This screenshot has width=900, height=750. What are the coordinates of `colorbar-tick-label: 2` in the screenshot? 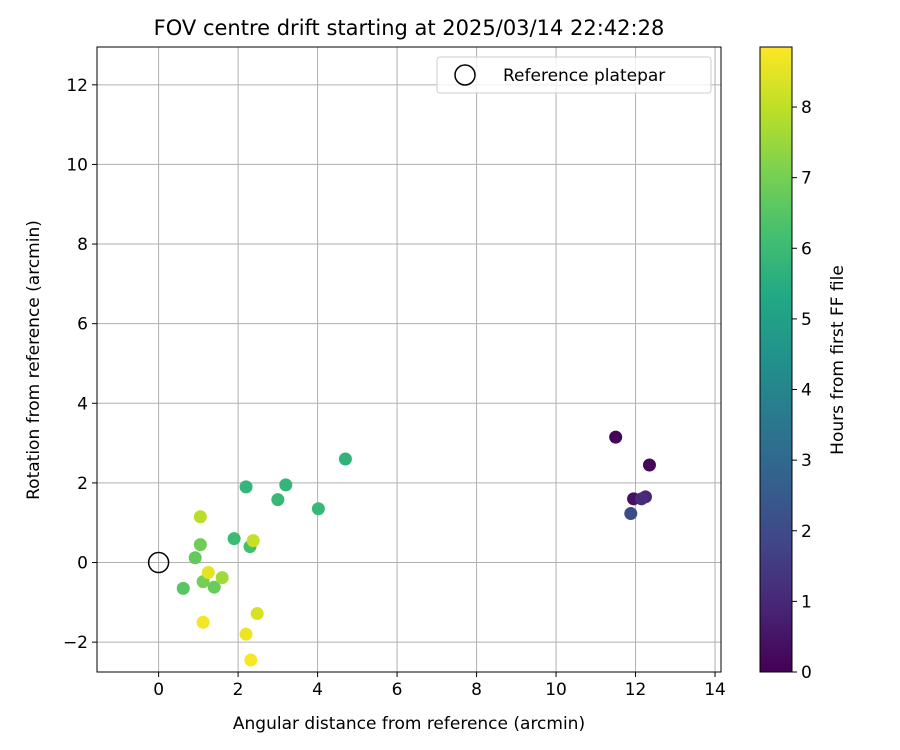 It's located at (806, 532).